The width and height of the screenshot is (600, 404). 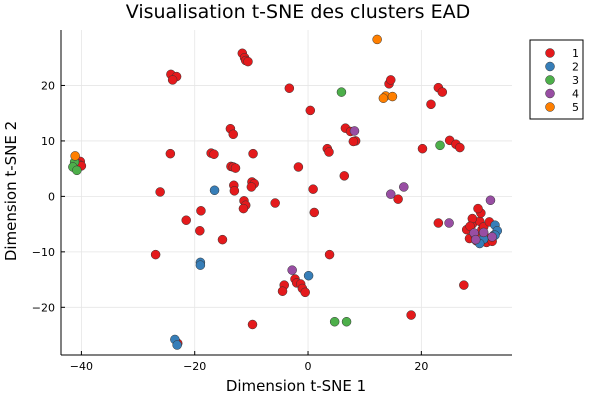 I want to click on x-tick-label: −40, so click(x=81, y=366).